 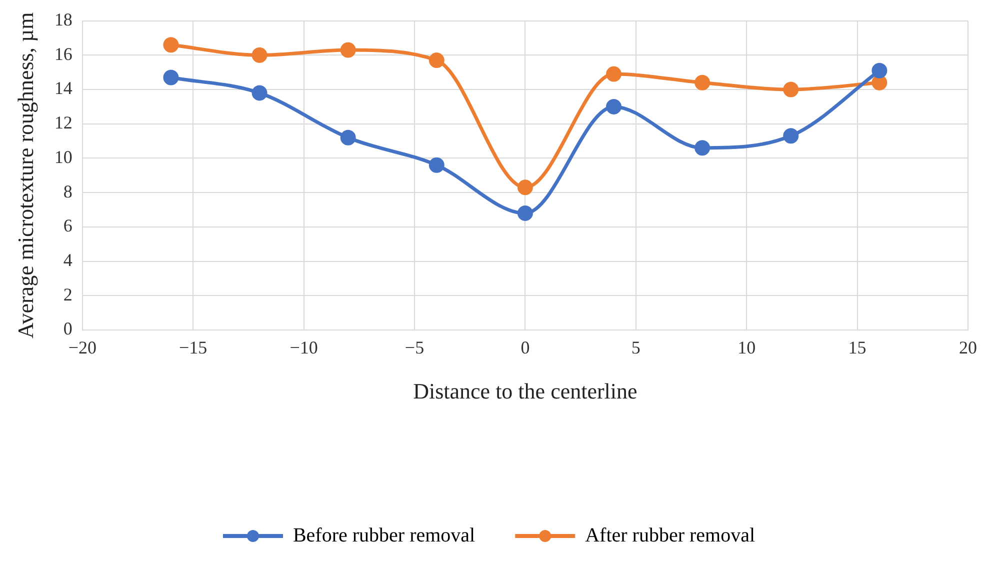 What do you see at coordinates (67, 191) in the screenshot?
I see `y-tick-label: 8` at bounding box center [67, 191].